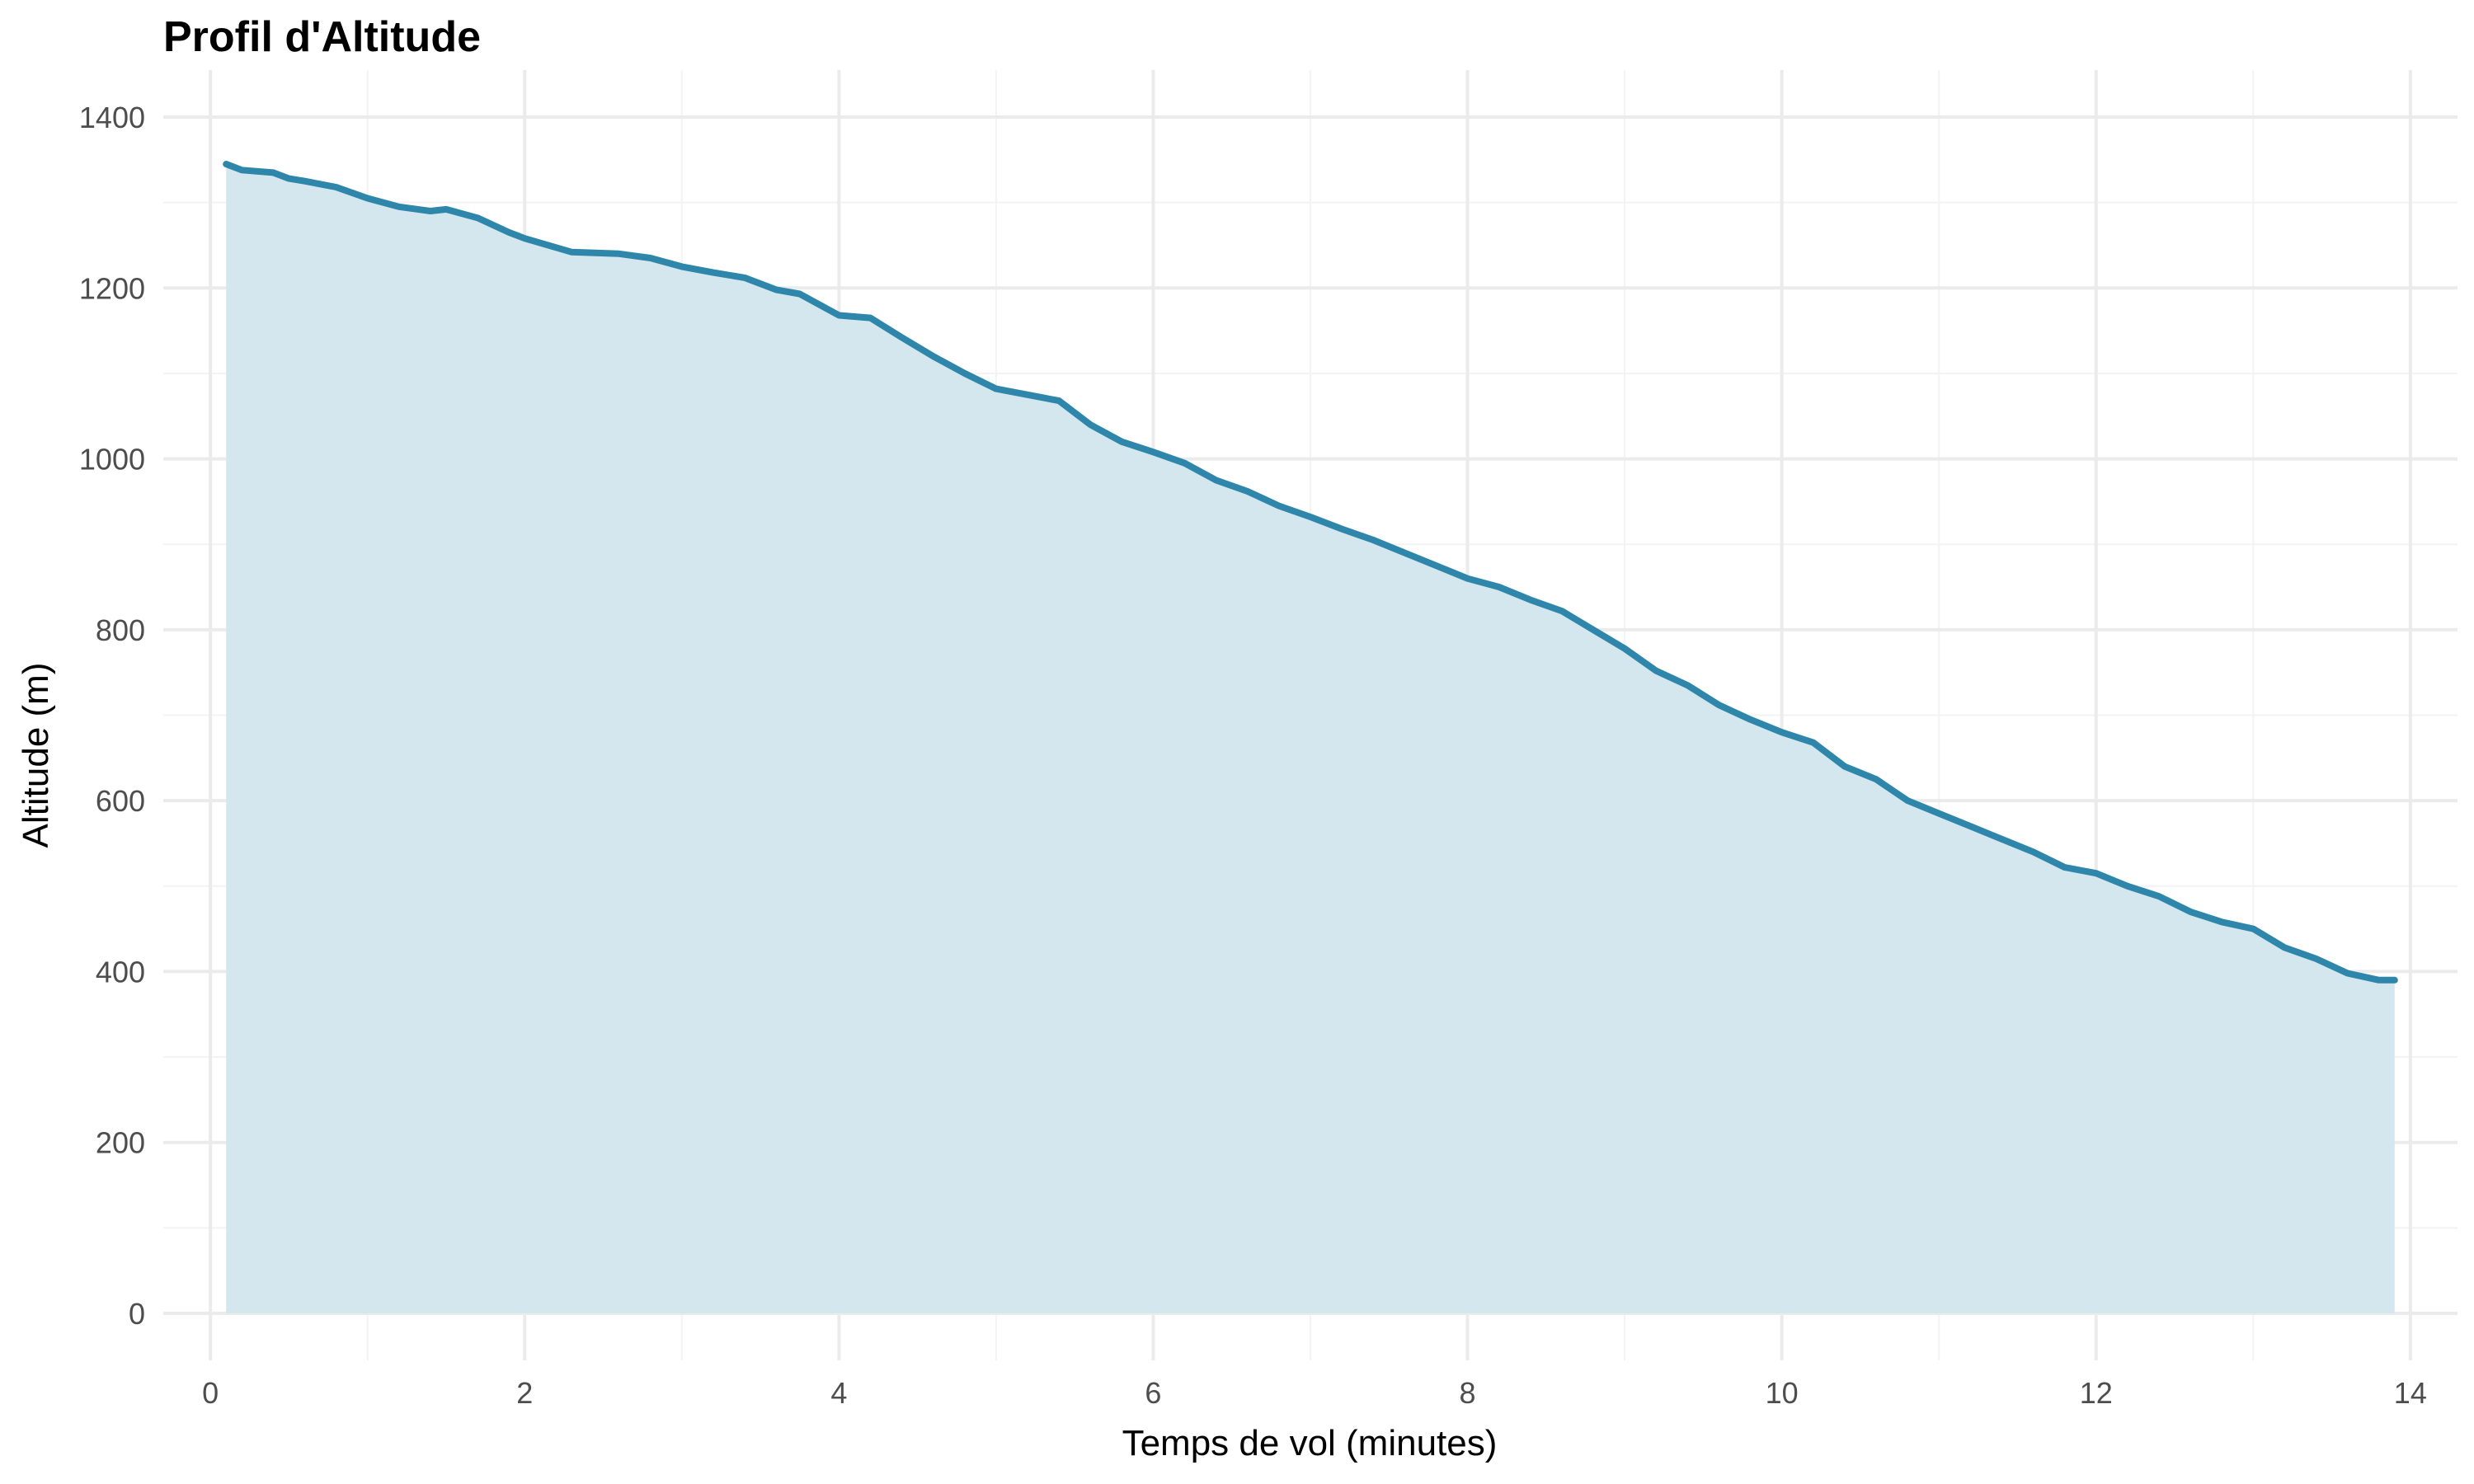 The image size is (2474, 1484). Describe the element at coordinates (1310, 1443) in the screenshot. I see `x-axis-label: Temps de vol (minutes)` at that location.